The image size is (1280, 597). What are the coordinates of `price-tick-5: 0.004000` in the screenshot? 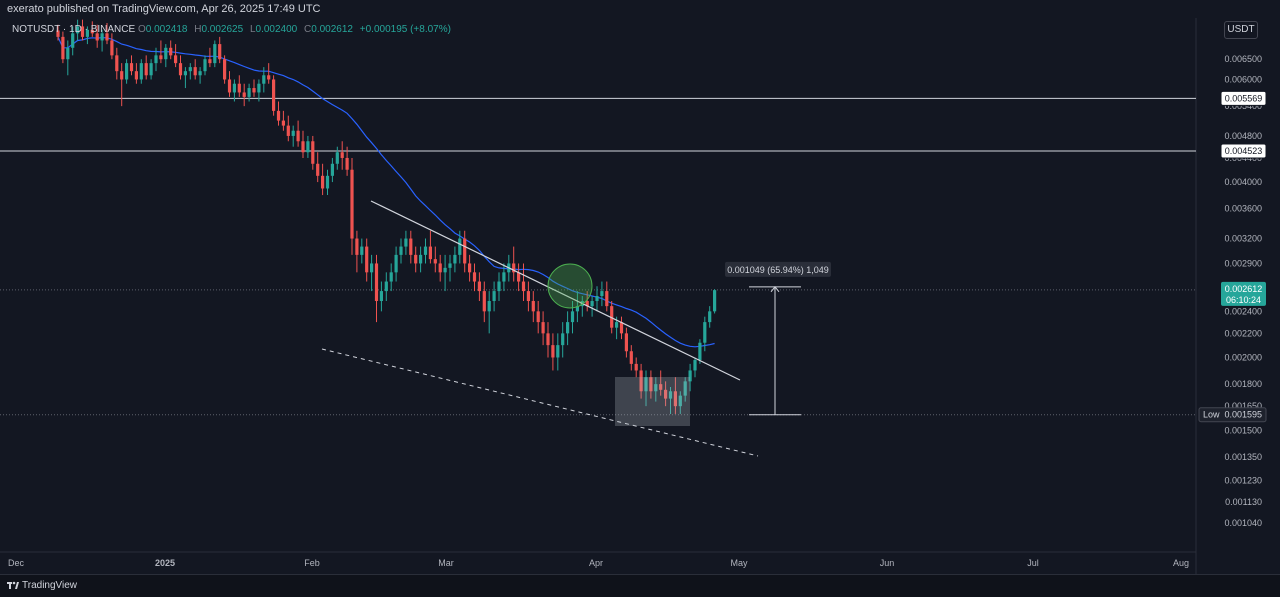 It's located at (1243, 182).